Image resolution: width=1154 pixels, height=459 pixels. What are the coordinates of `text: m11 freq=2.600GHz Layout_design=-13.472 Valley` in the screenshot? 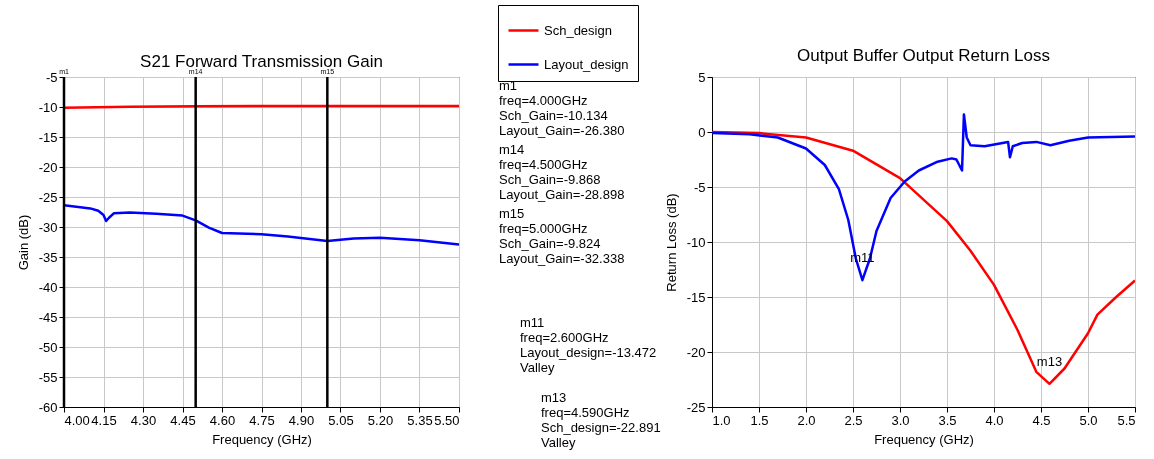 It's located at (588, 345).